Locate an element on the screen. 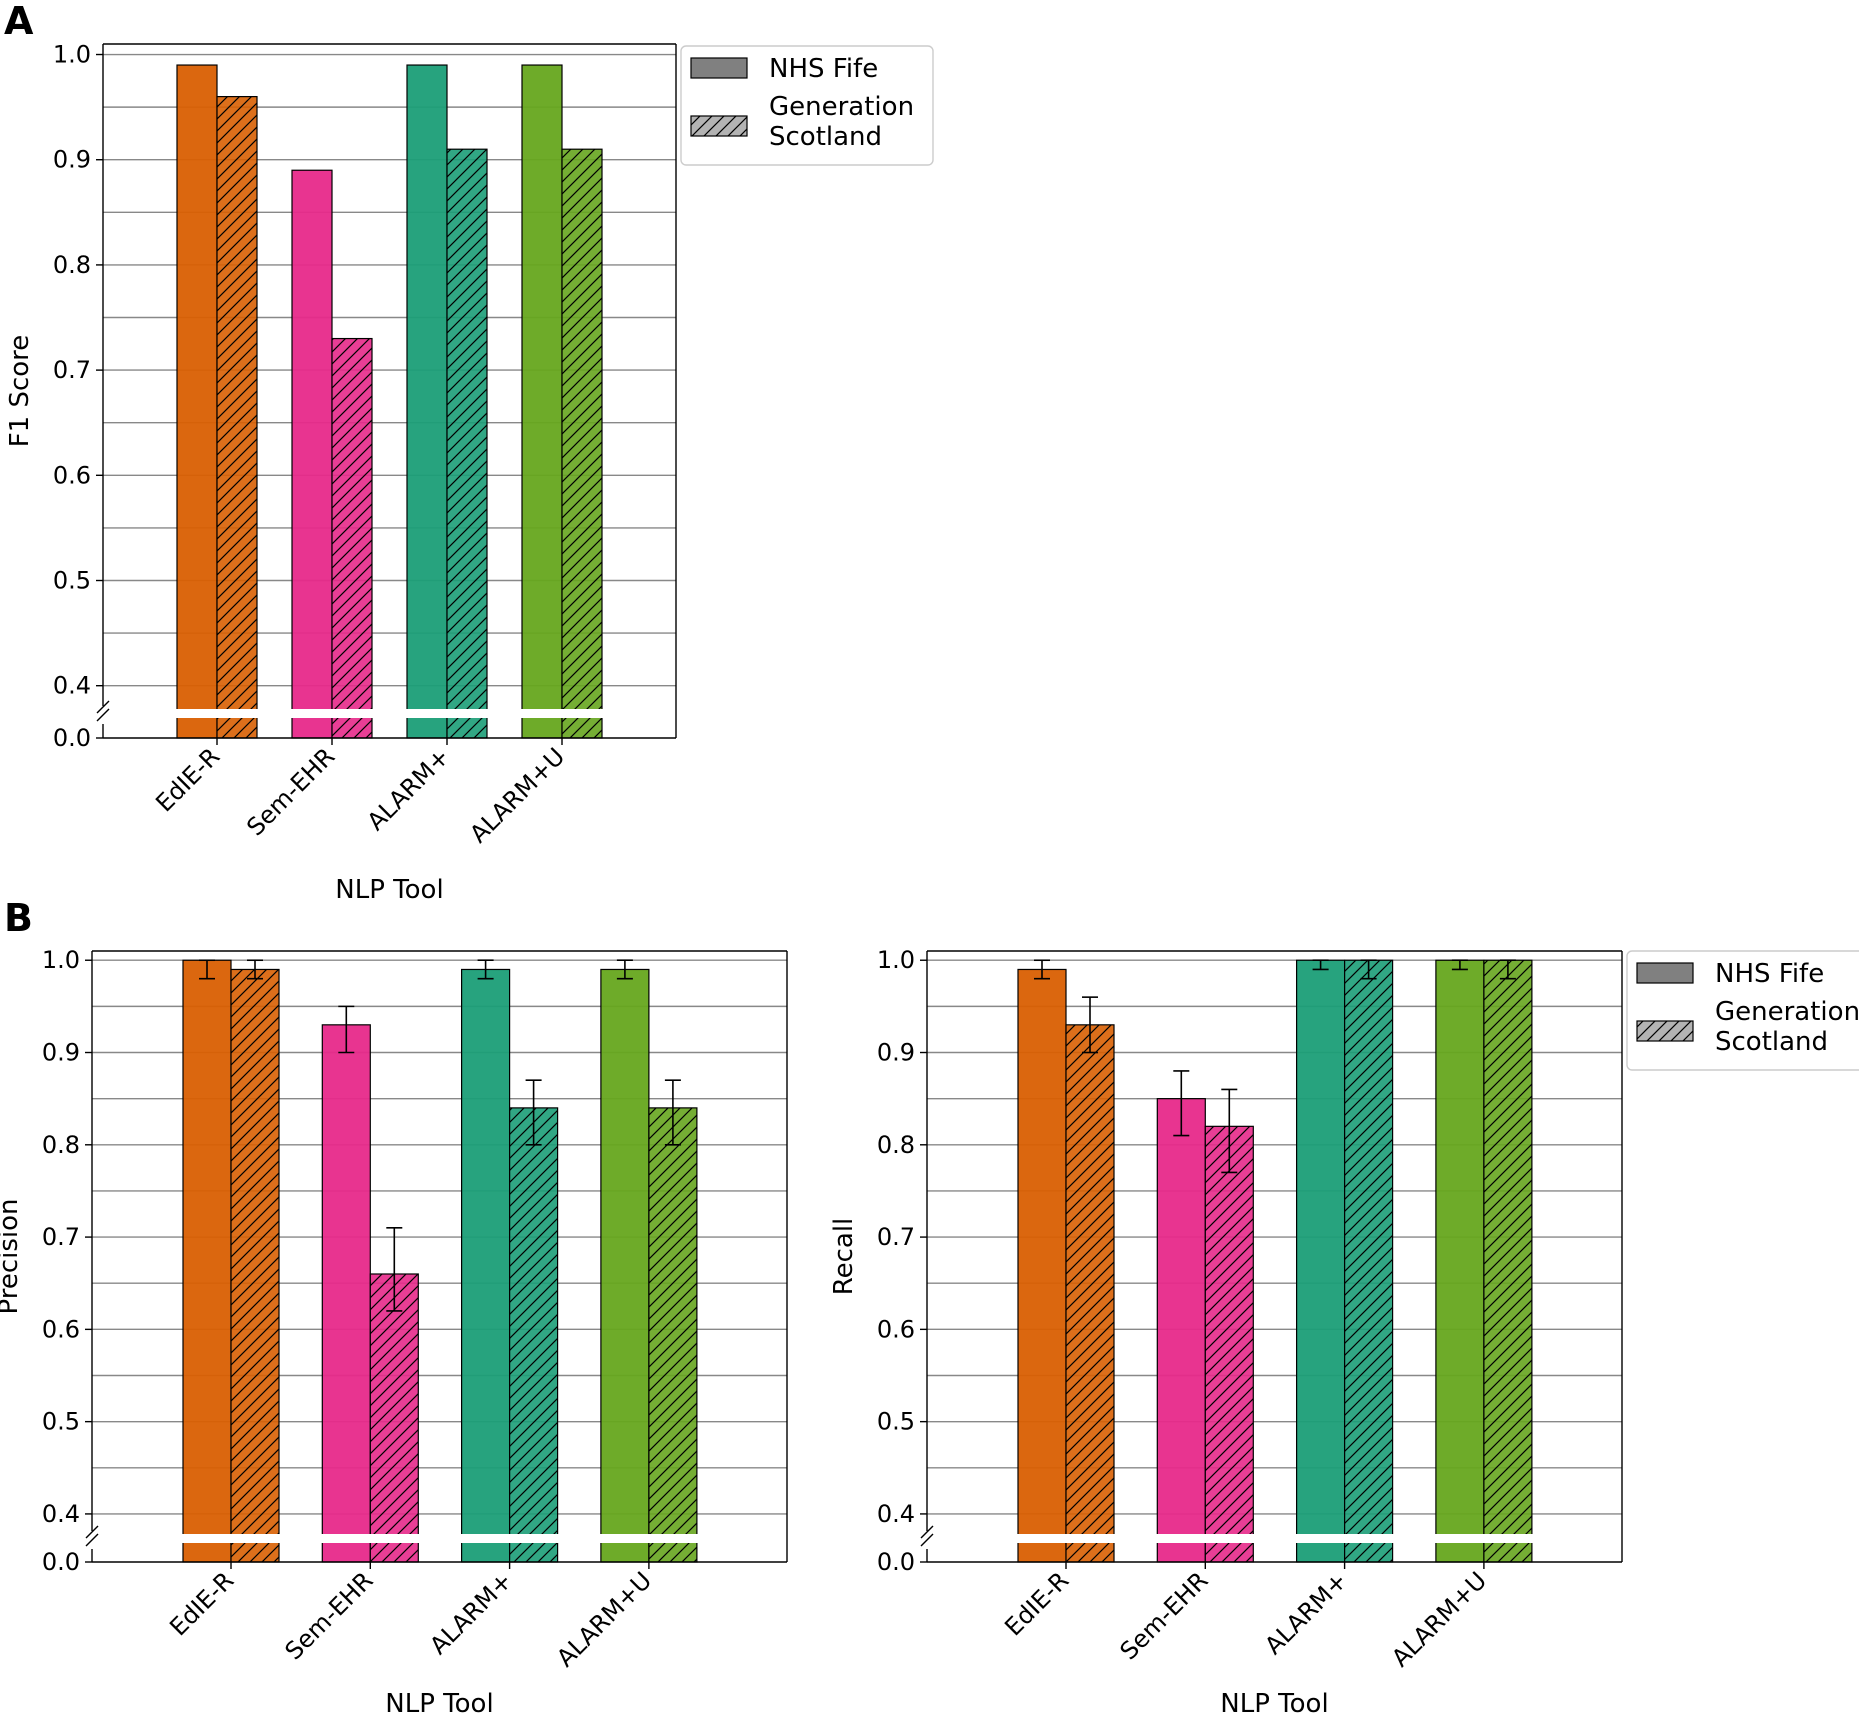 The image size is (1859, 1715). legend-label-generation-scotland: Generation Scotland is located at coordinates (1787, 1027).